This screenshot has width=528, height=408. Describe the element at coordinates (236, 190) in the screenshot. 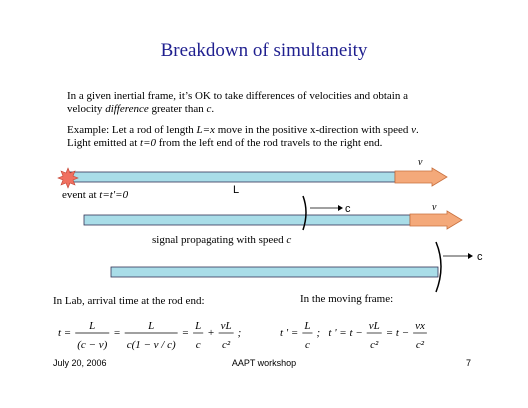

I see `length-label: L` at that location.